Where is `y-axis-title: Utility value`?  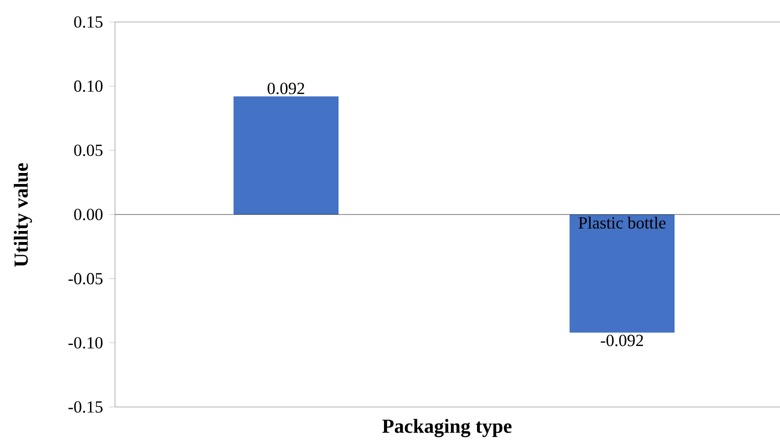 y-axis-title: Utility value is located at coordinates (23, 215).